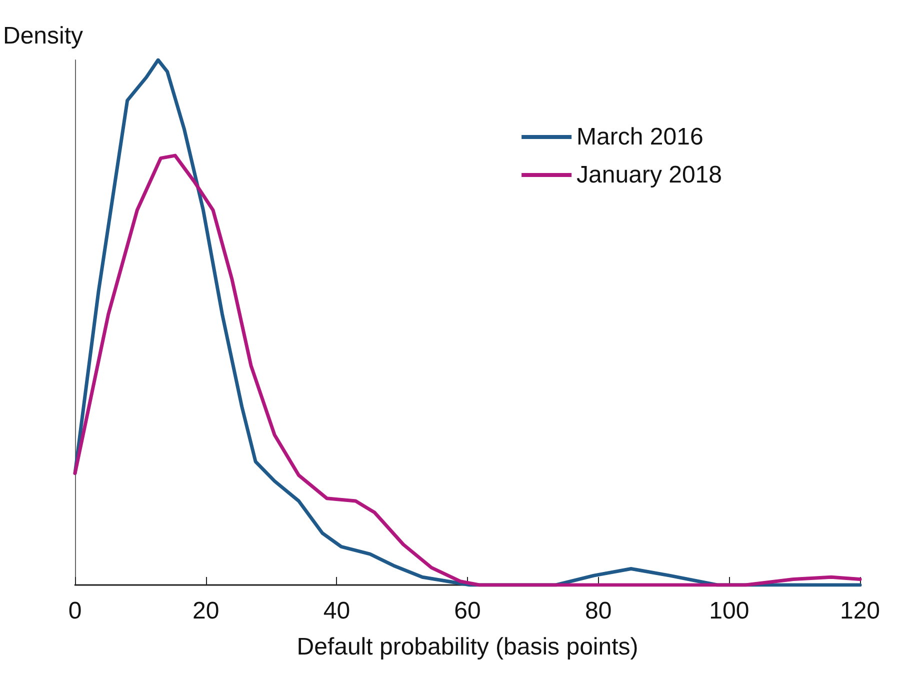 This screenshot has width=897, height=689. What do you see at coordinates (206, 611) in the screenshot?
I see `x-tick-label: 20` at bounding box center [206, 611].